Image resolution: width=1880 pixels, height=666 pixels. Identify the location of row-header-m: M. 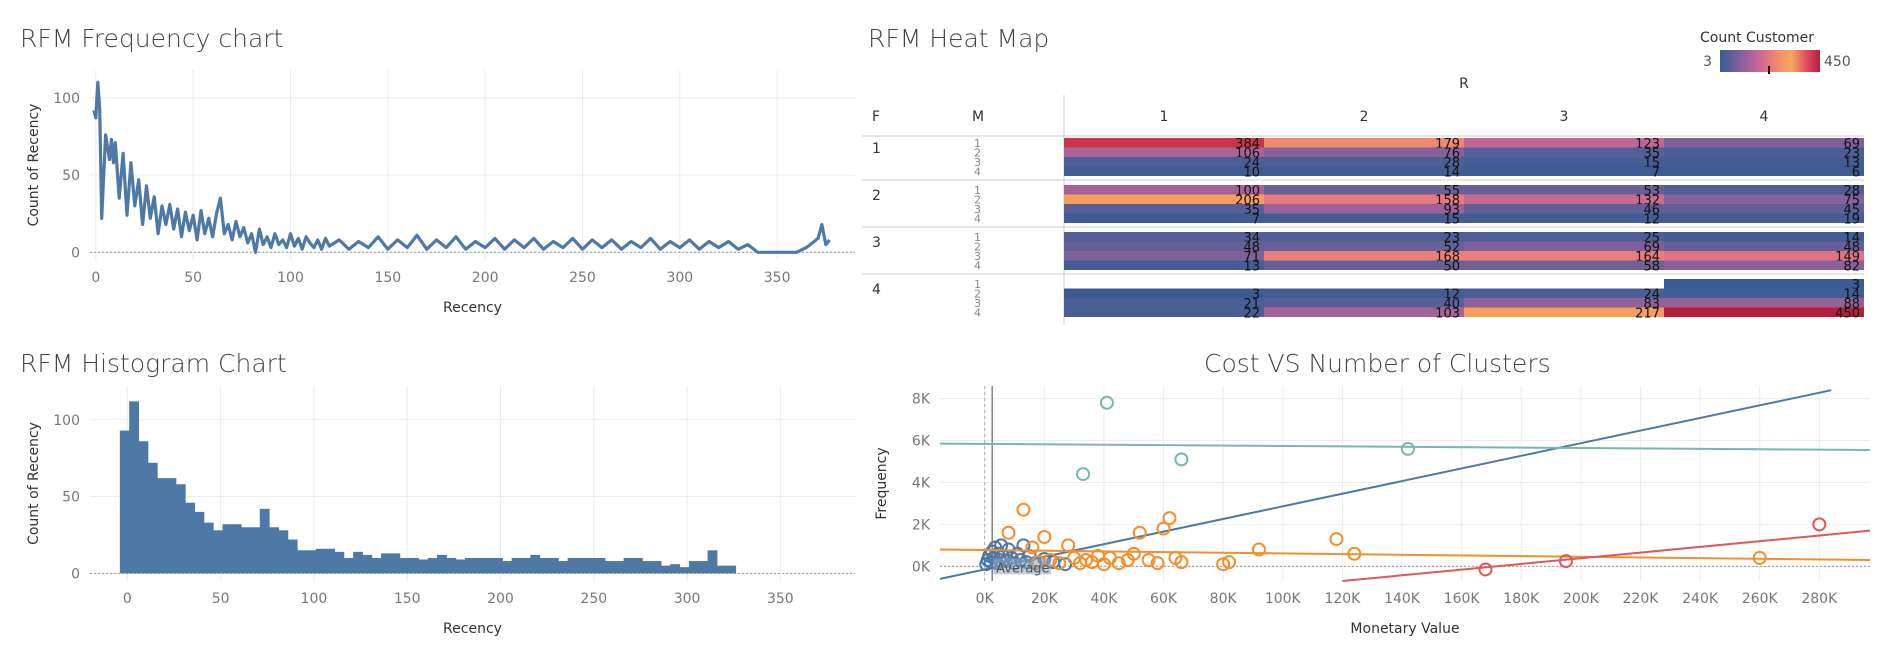
(978, 117).